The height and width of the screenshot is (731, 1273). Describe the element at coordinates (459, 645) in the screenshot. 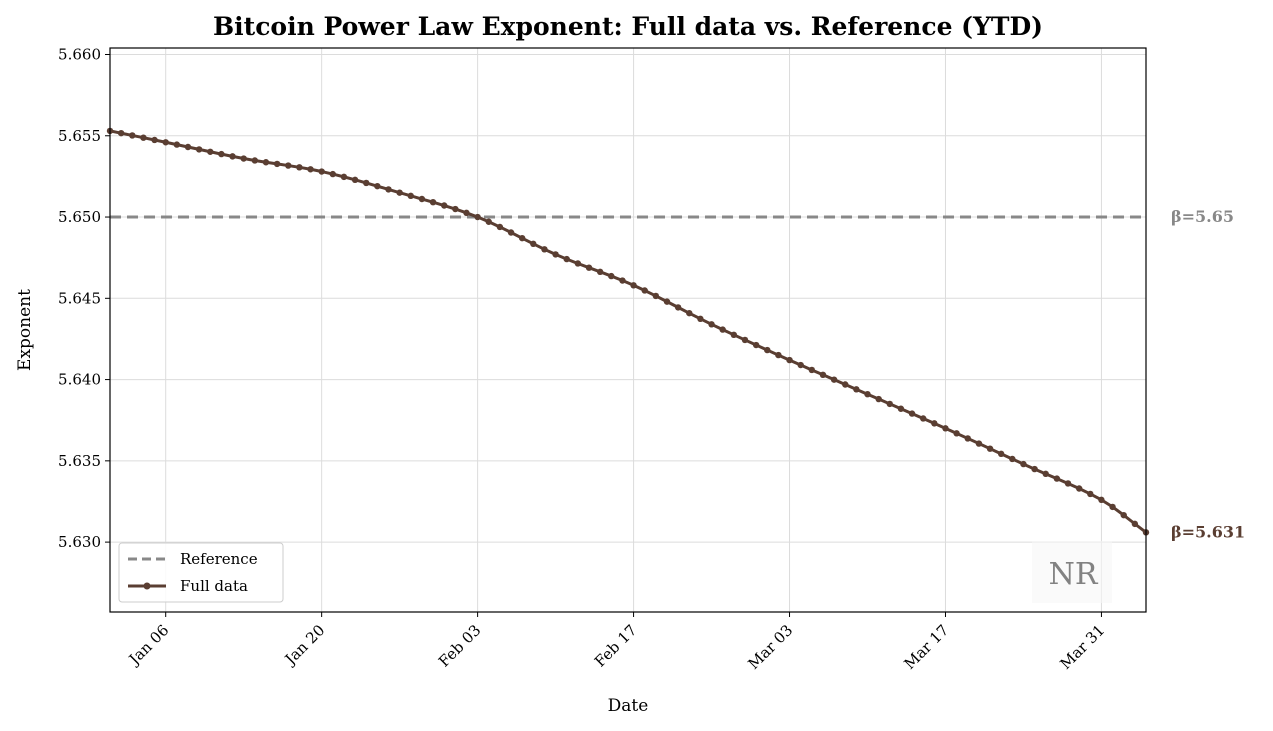

I see `x-tick-label: Feb 03` at that location.